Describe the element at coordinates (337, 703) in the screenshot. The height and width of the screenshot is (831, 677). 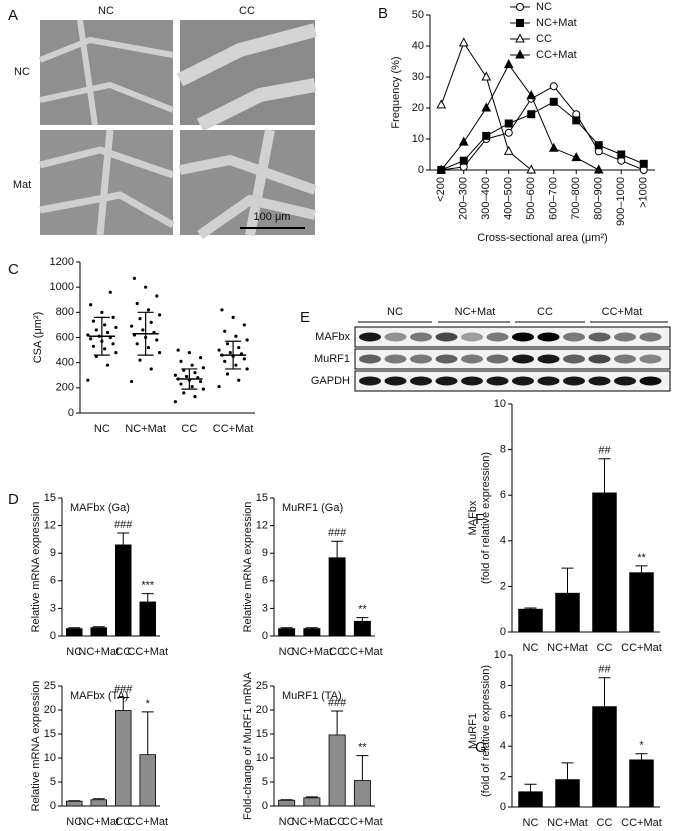
I see `significance-label: ###` at that location.